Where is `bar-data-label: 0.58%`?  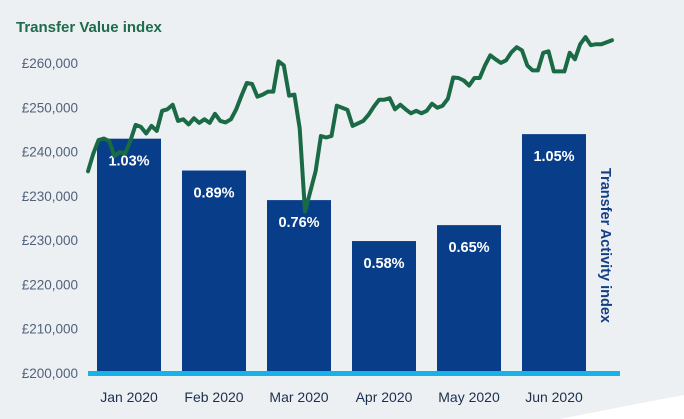
bar-data-label: 0.58% is located at coordinates (383, 264).